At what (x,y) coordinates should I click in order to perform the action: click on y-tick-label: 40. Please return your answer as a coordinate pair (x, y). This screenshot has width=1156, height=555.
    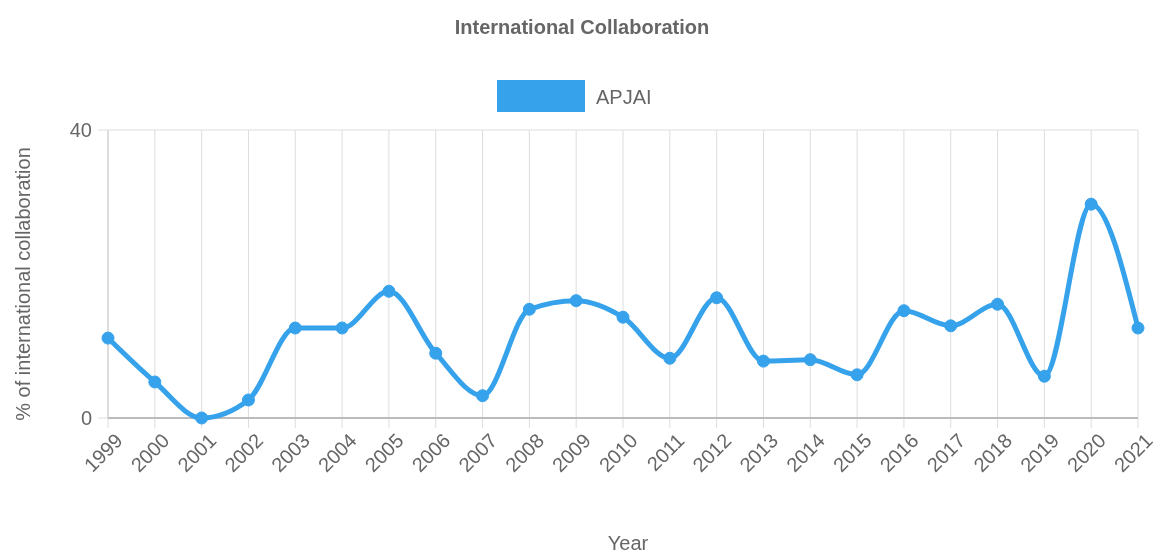
    Looking at the image, I should click on (80, 130).